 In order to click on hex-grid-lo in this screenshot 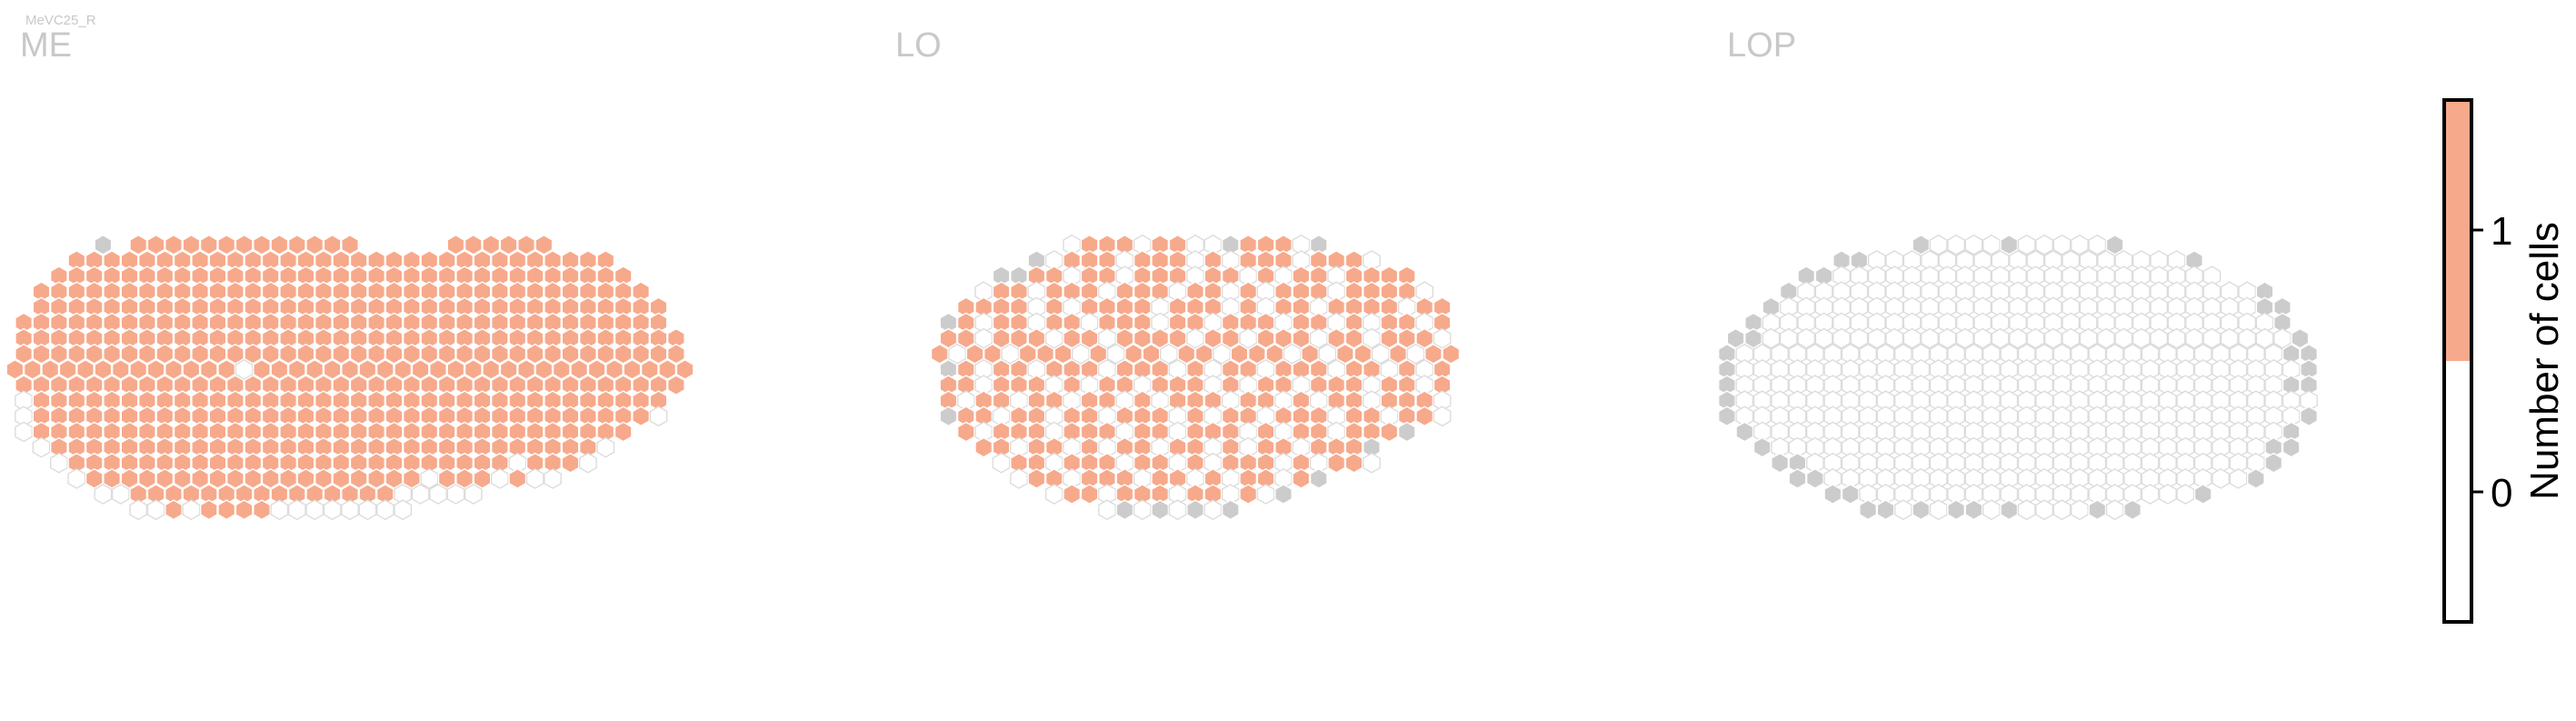, I will do `click(1196, 377)`.